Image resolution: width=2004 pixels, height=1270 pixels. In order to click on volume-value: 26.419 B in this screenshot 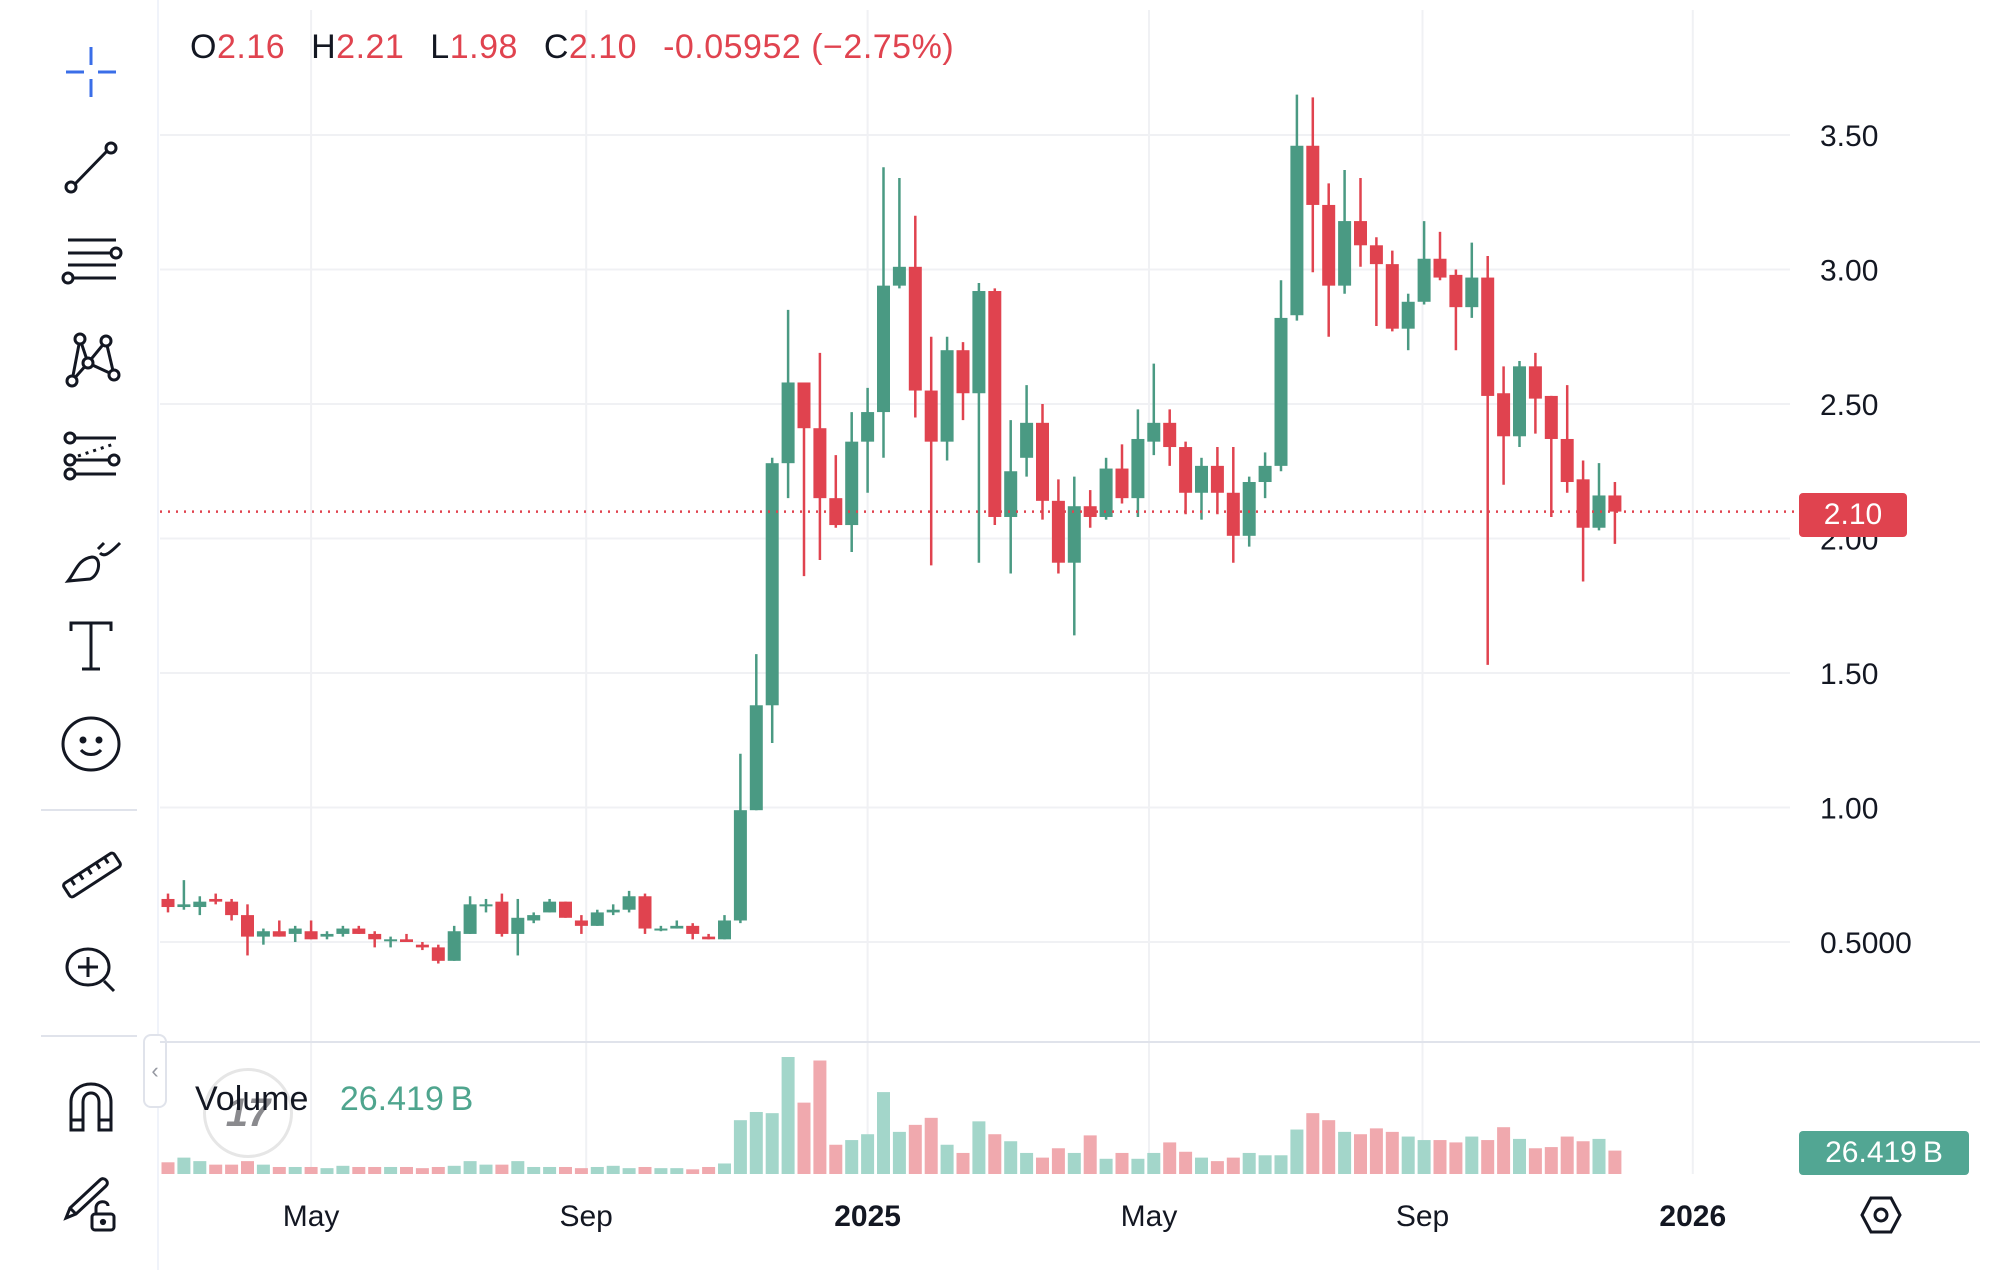, I will do `click(406, 1099)`.